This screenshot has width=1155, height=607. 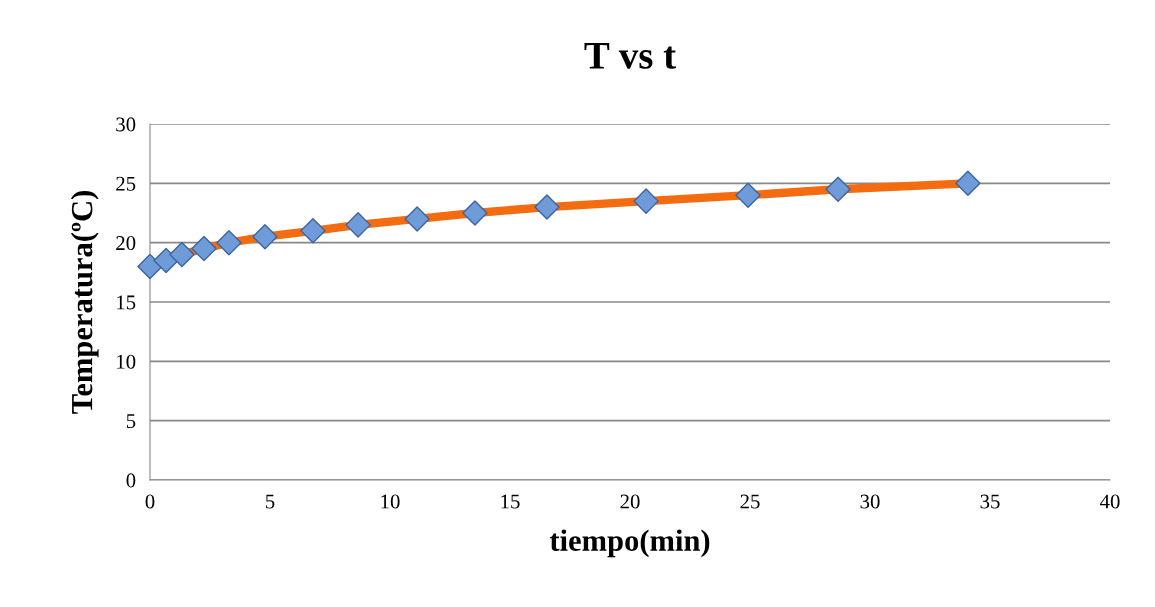 I want to click on y-tick-label: 5, so click(x=131, y=421).